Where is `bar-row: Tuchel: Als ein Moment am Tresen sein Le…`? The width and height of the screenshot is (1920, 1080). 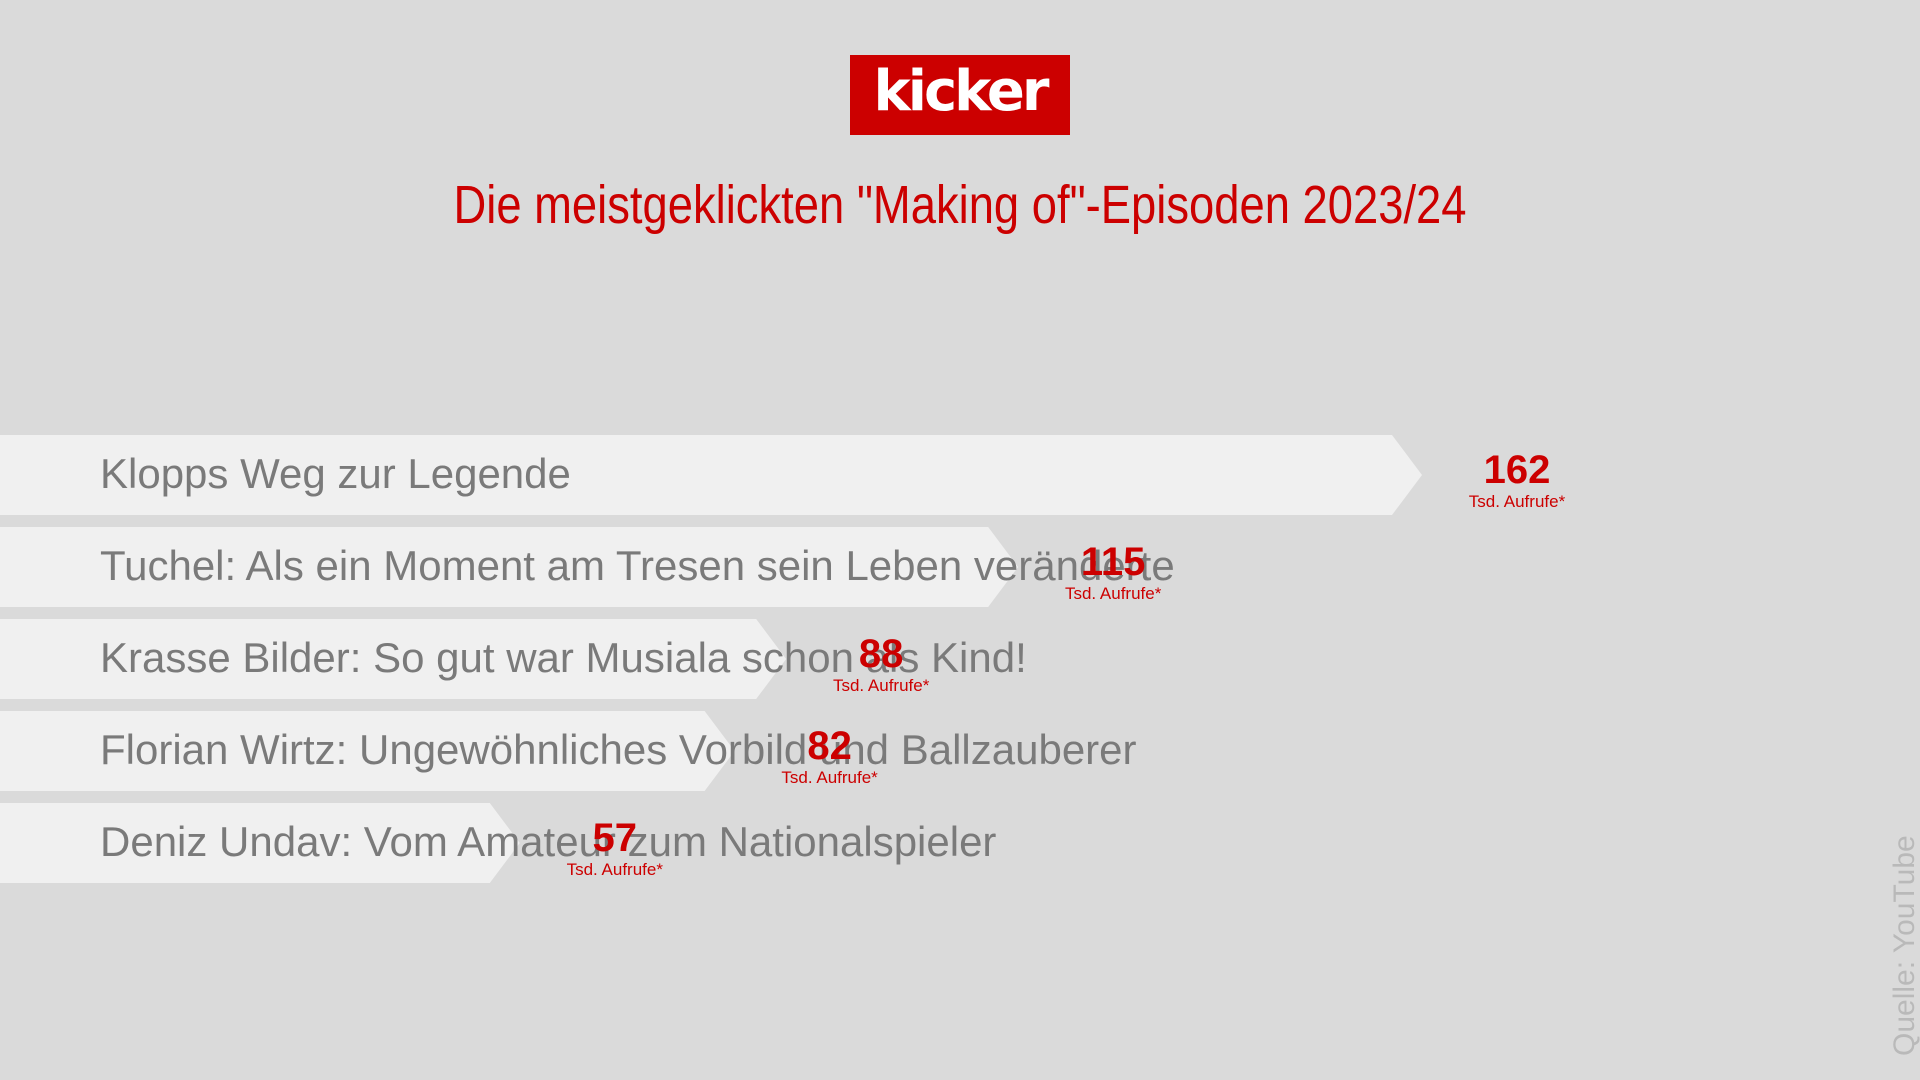 bar-row: Tuchel: Als ein Moment am Tresen sein Le… is located at coordinates (587, 567).